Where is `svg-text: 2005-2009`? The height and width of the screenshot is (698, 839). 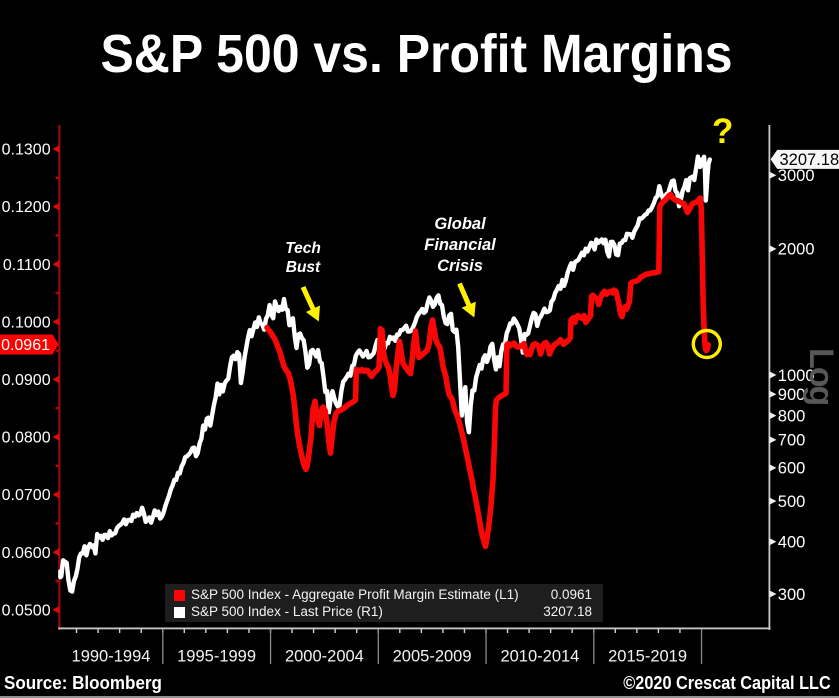 svg-text: 2005-2009 is located at coordinates (432, 657).